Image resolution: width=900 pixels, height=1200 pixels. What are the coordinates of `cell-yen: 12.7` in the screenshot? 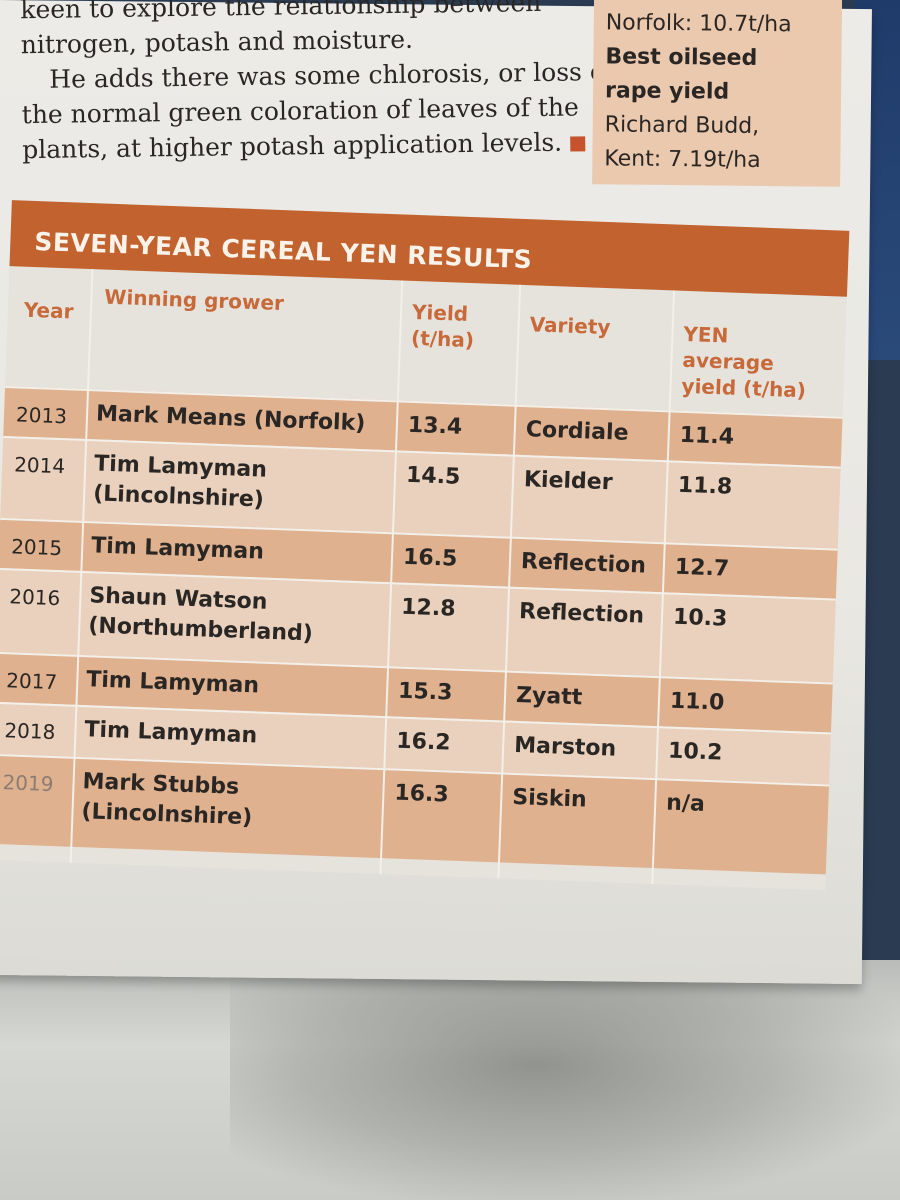 It's located at (702, 568).